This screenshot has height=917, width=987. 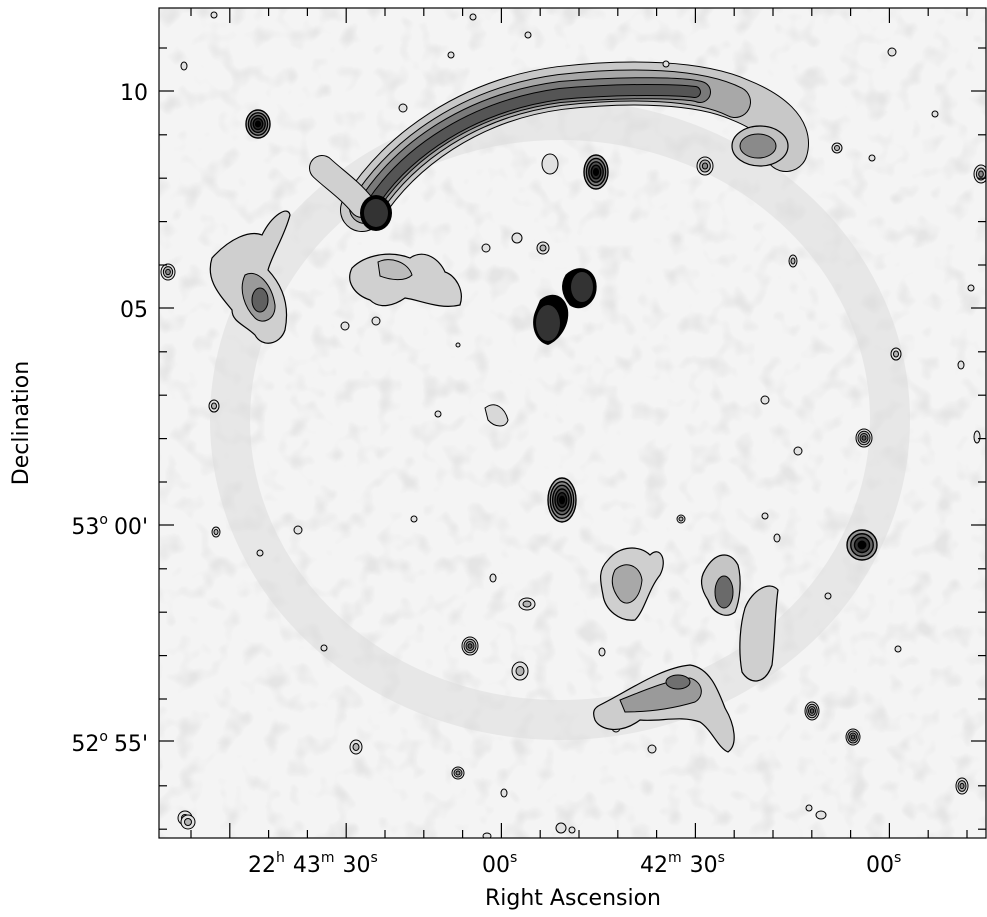 What do you see at coordinates (109, 526) in the screenshot?
I see `y-tick-label-53-00: 53o 00'` at bounding box center [109, 526].